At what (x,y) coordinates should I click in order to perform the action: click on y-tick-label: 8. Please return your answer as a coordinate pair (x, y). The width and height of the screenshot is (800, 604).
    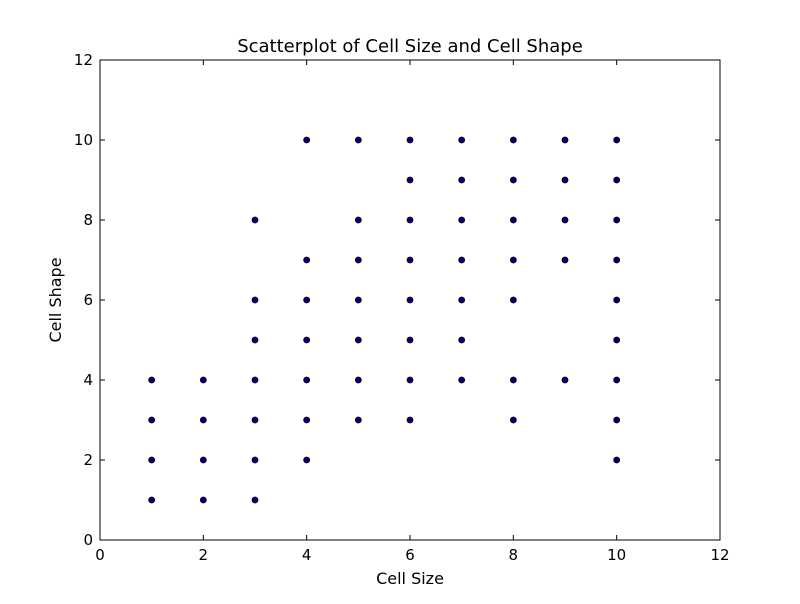
    Looking at the image, I should click on (88, 220).